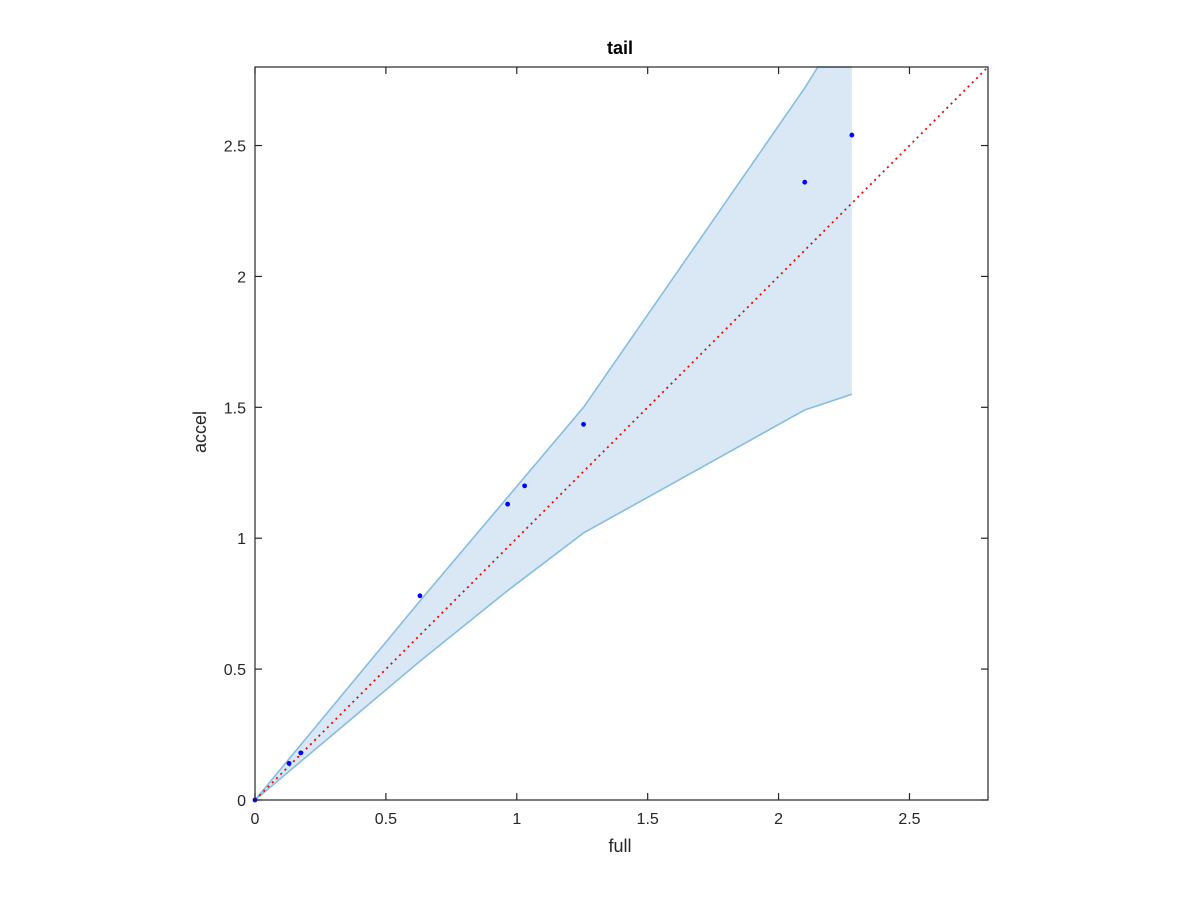  Describe the element at coordinates (241, 539) in the screenshot. I see `y-tick-label: 1` at that location.